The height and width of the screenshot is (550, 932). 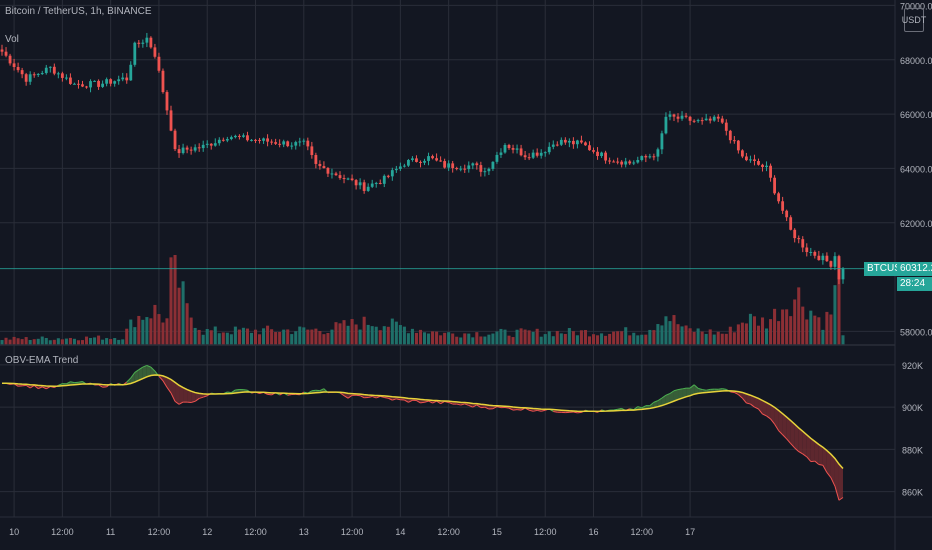 I want to click on obv-axis: 920K 900K 880K 860K, so click(x=912, y=429).